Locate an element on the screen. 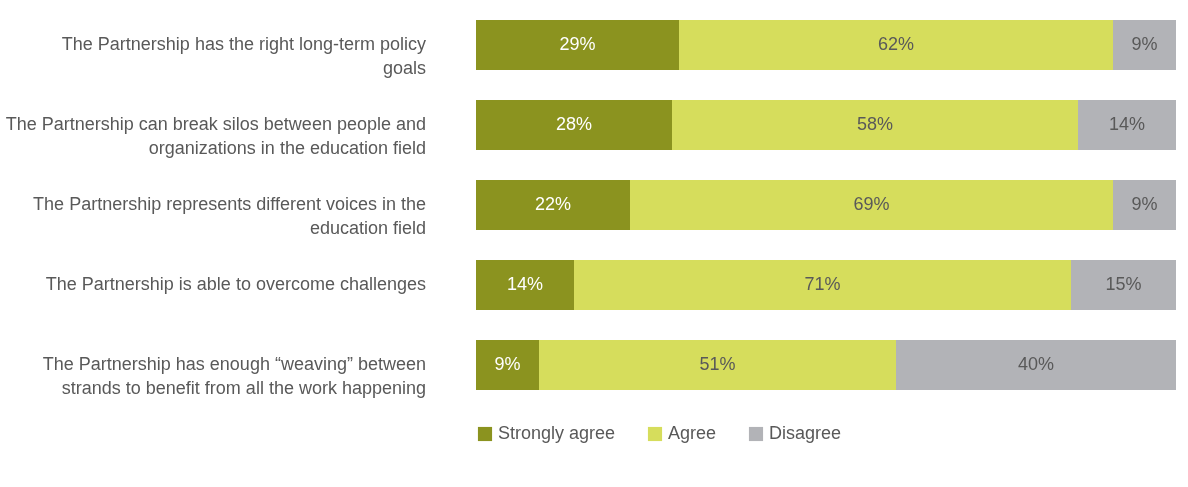 Image resolution: width=1188 pixels, height=487 pixels. data-label: 58% is located at coordinates (875, 124).